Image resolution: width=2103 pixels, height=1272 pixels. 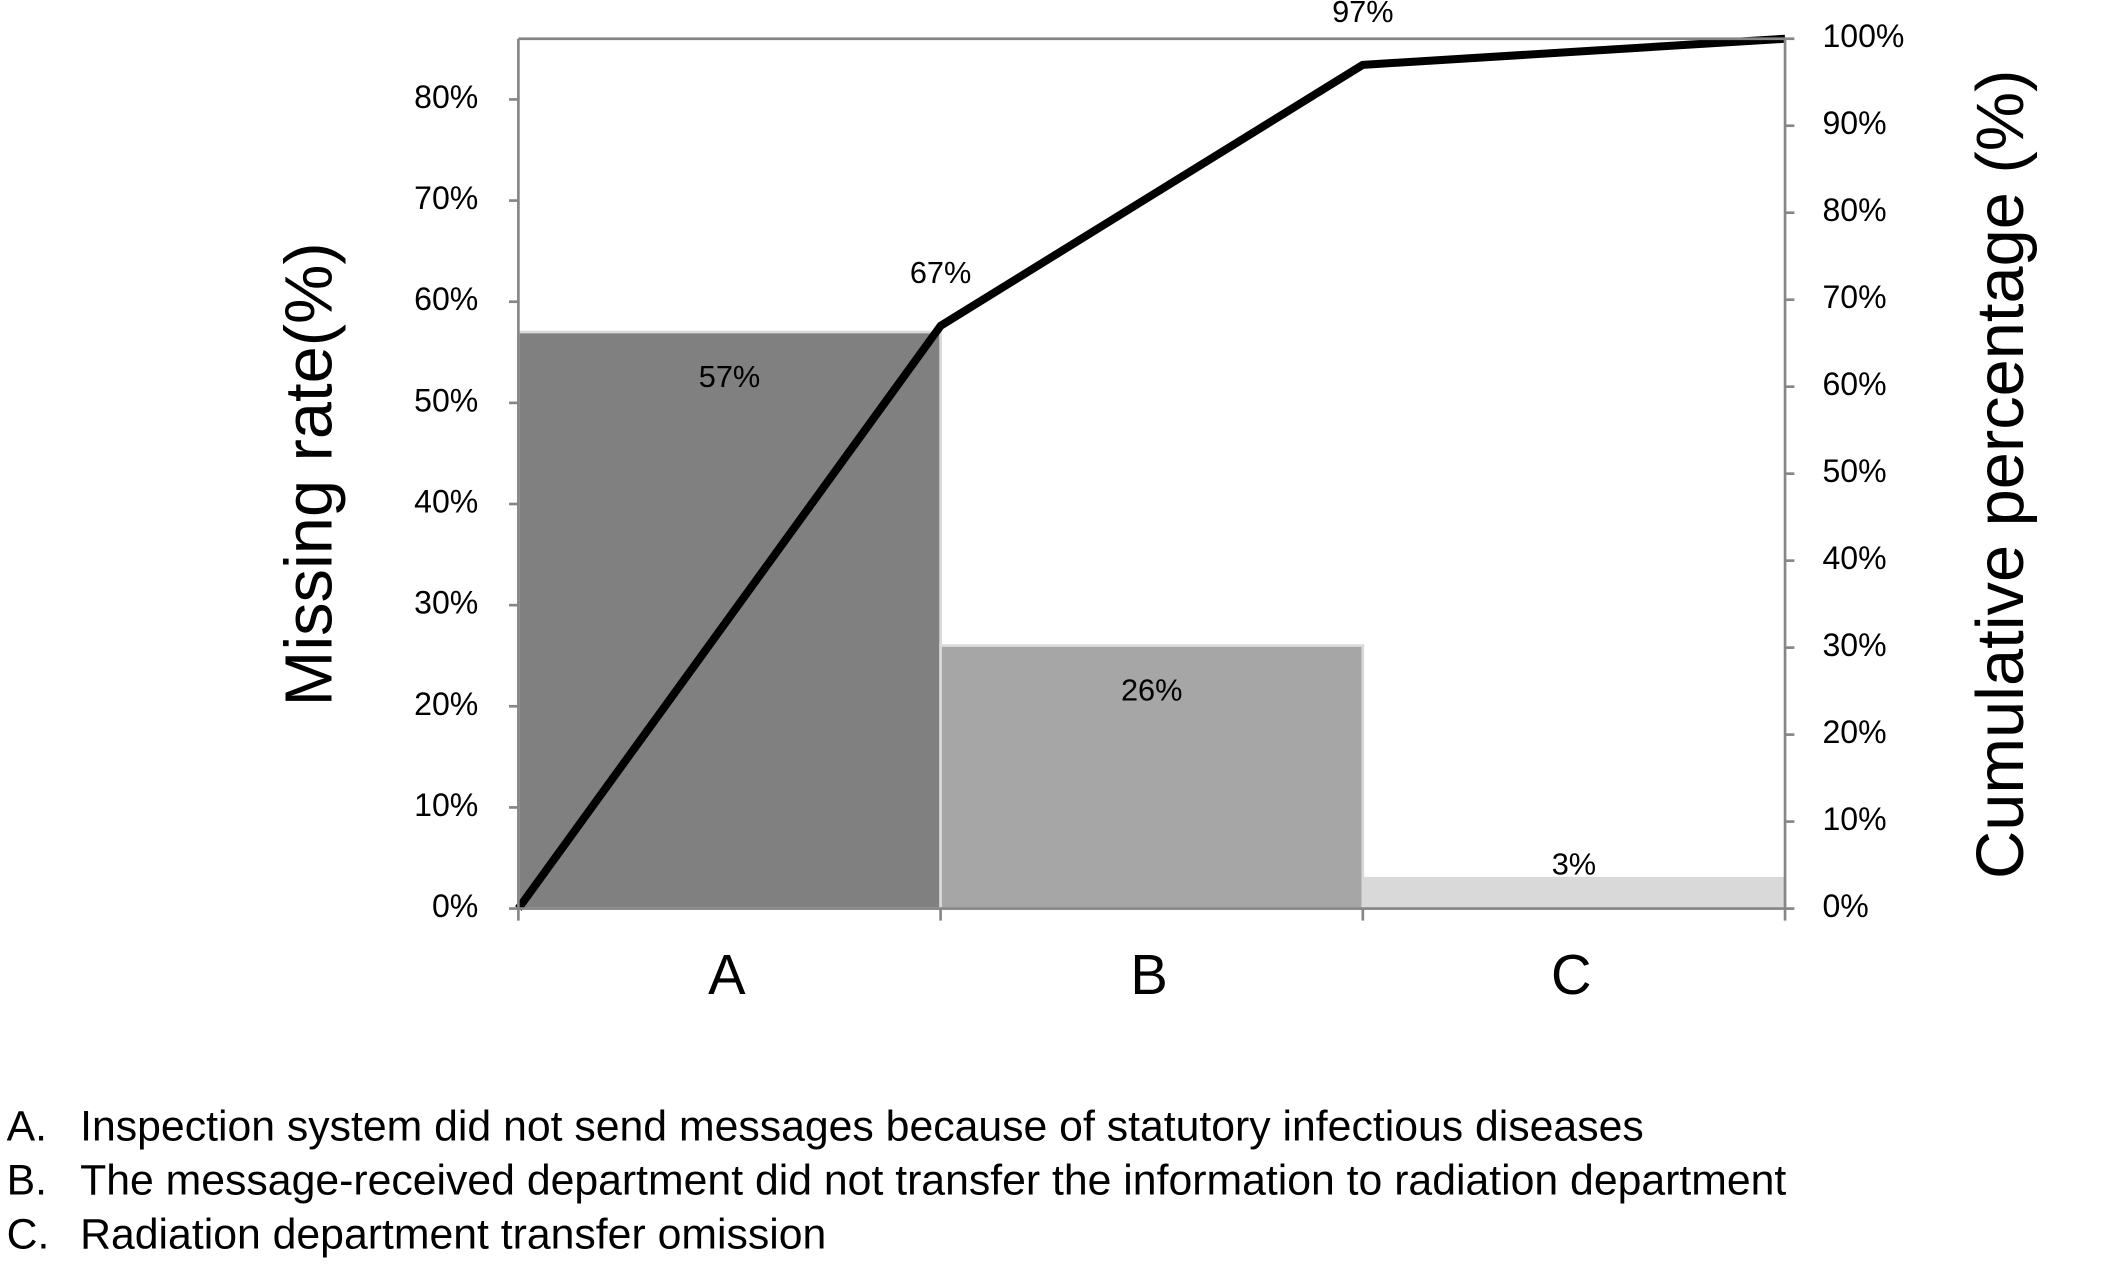 I want to click on y-tick-label: 60%, so click(x=446, y=299).